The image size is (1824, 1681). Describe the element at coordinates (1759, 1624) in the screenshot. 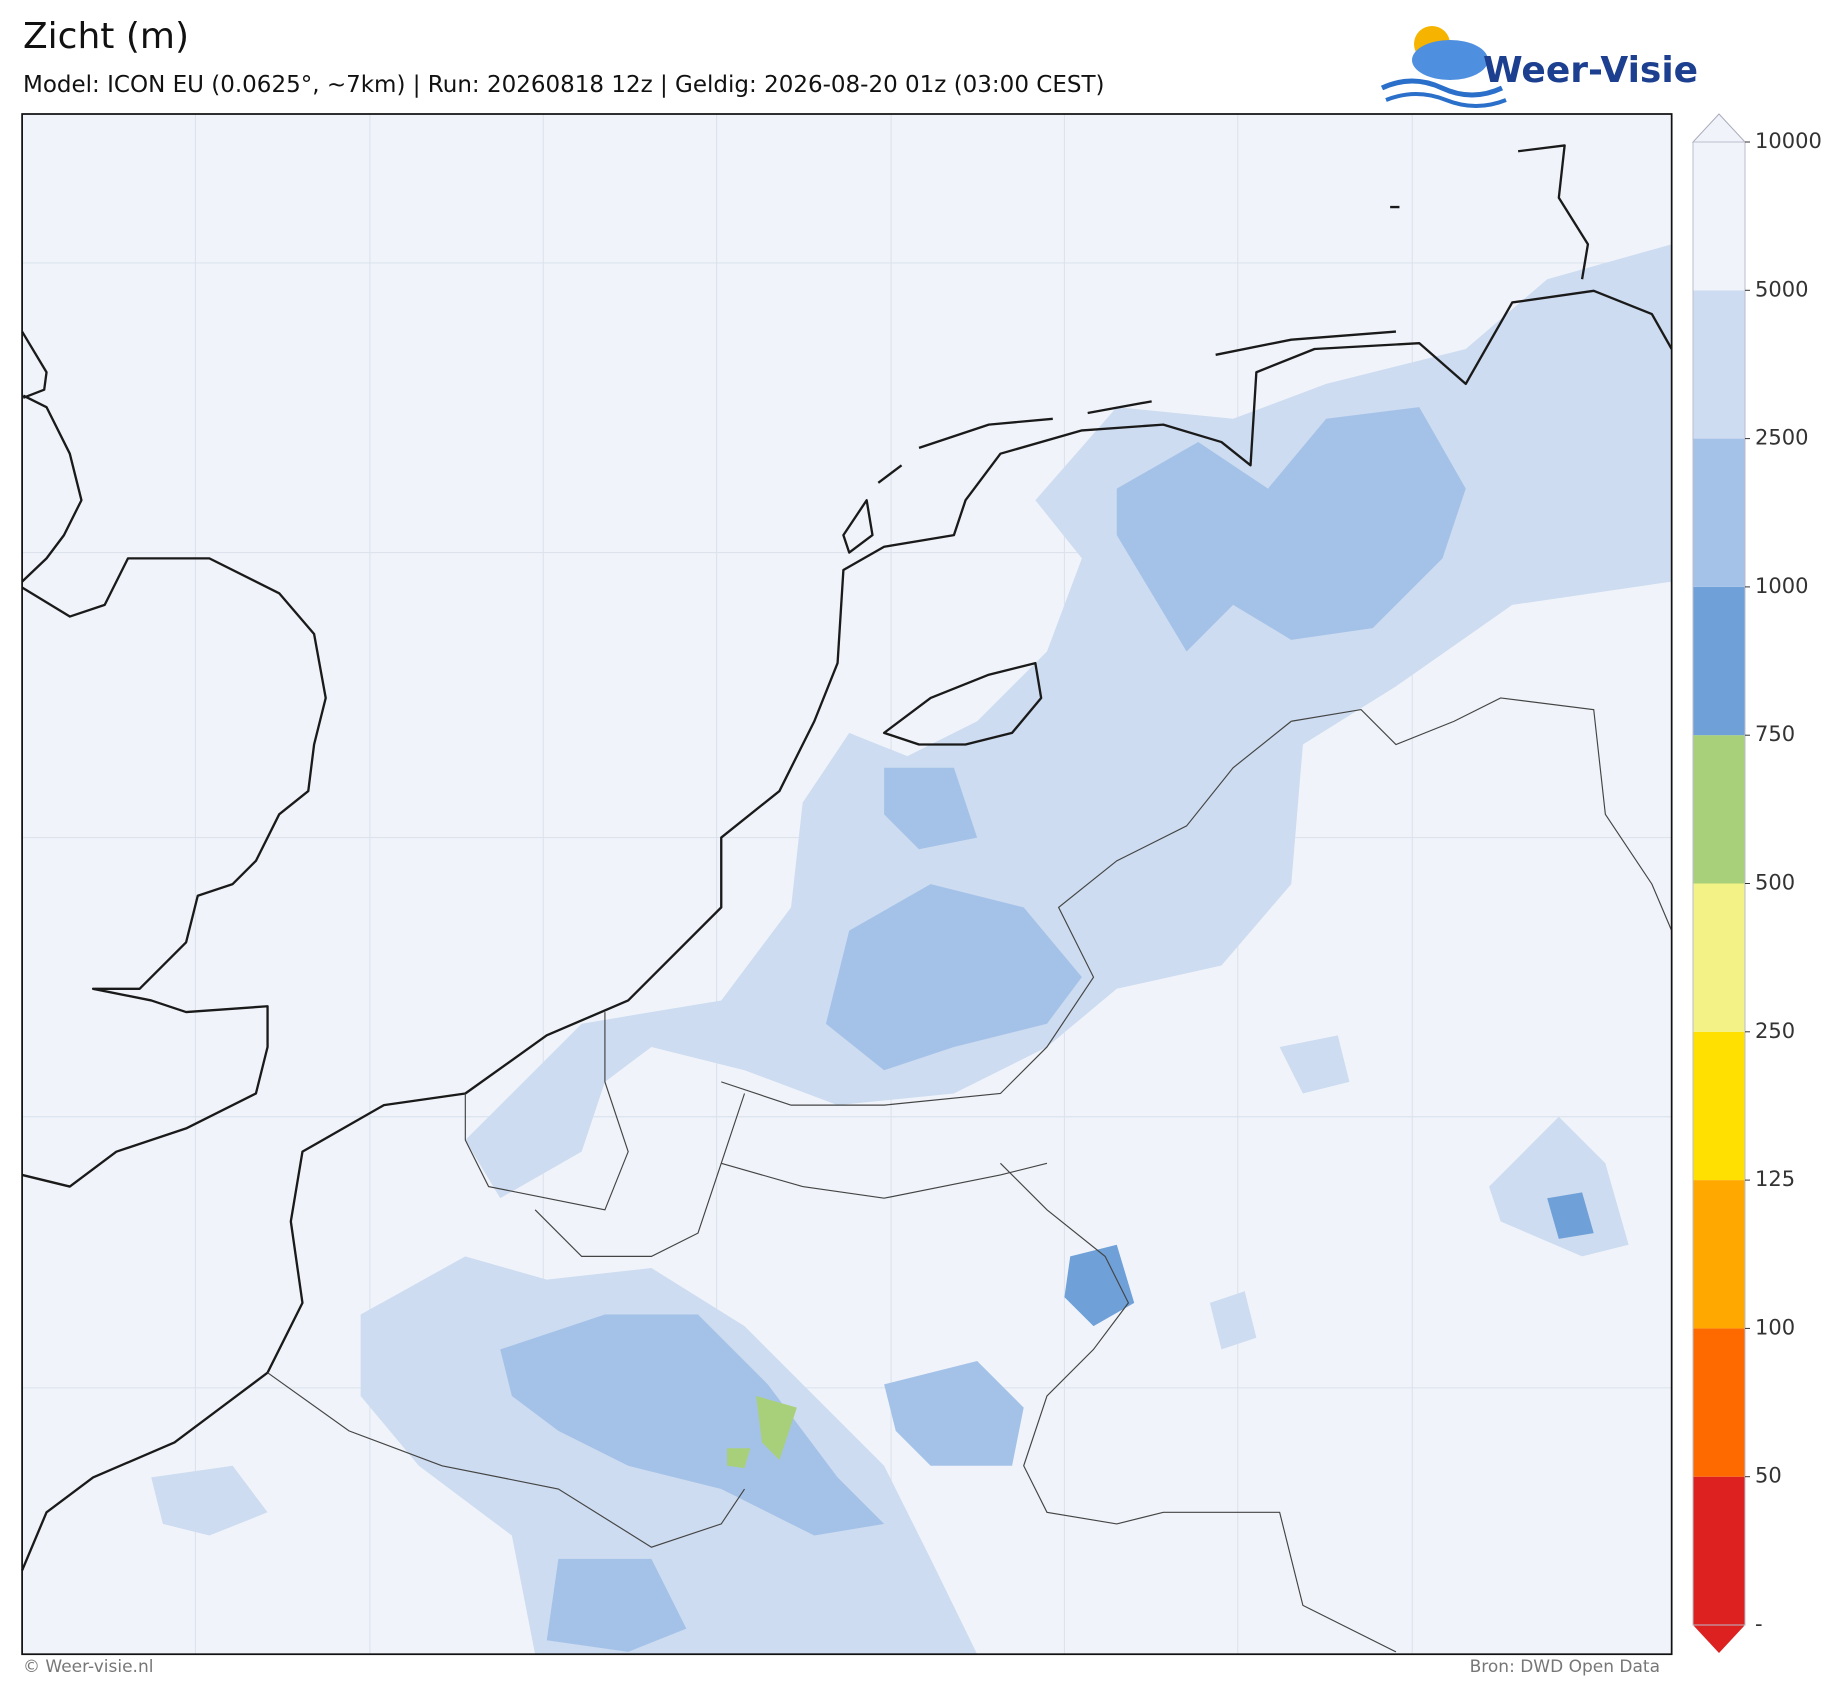

I see `colorbar-tick-label: -` at that location.